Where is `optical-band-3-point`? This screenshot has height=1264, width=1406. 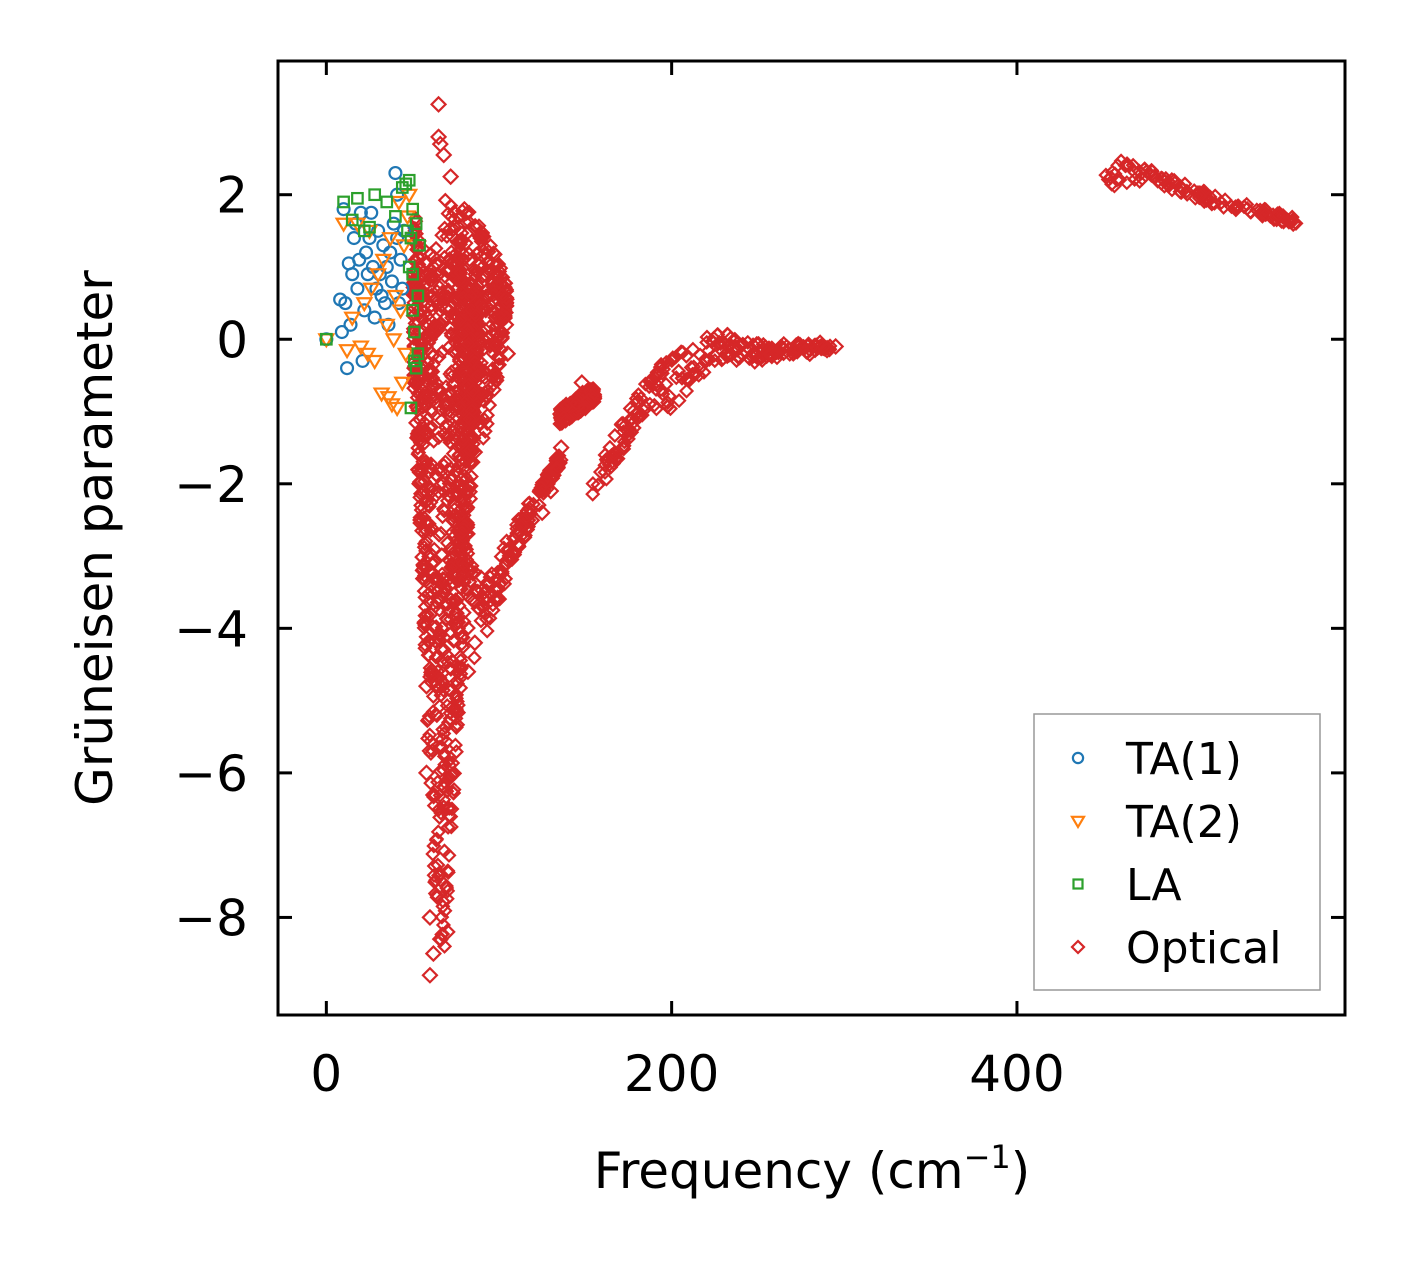 optical-band-3-point is located at coordinates (590, 391).